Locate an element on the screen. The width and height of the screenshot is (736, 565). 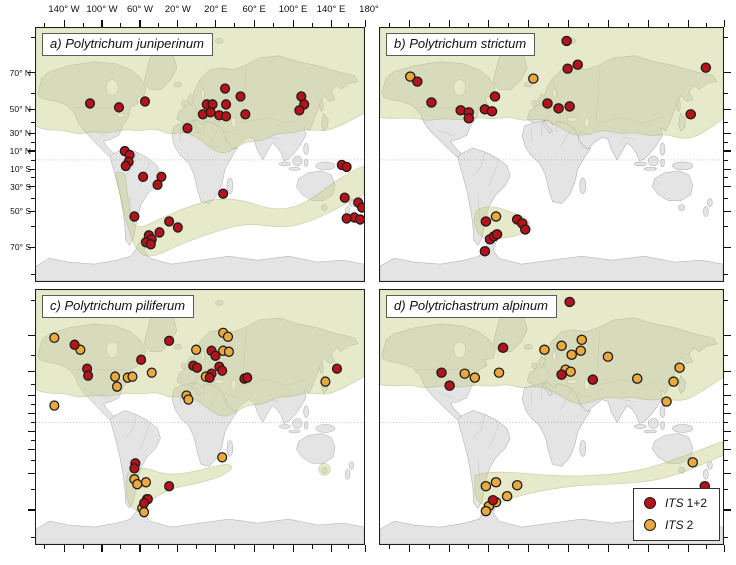
longitude-label: 180° is located at coordinates (369, 9).